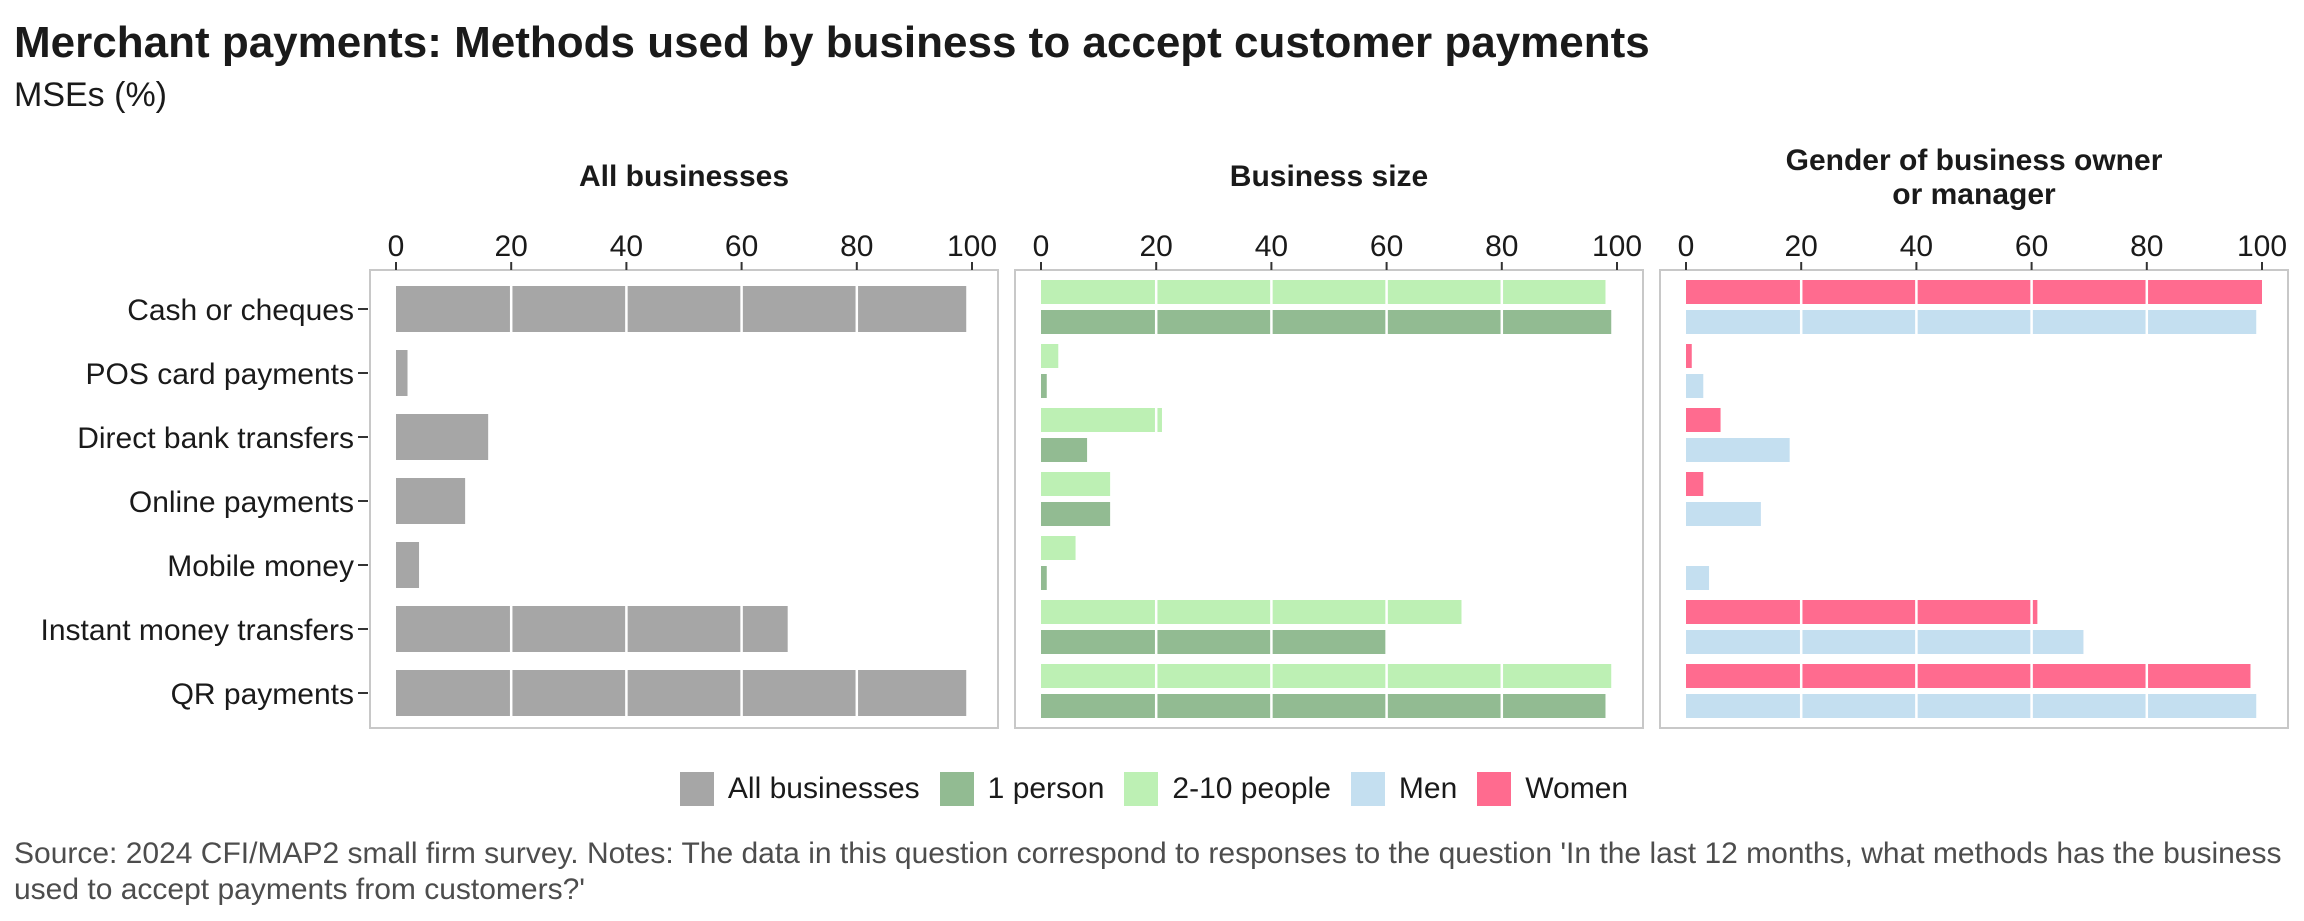  Describe the element at coordinates (90, 95) in the screenshot. I see `chart-subtitle: MSEs (%)` at that location.